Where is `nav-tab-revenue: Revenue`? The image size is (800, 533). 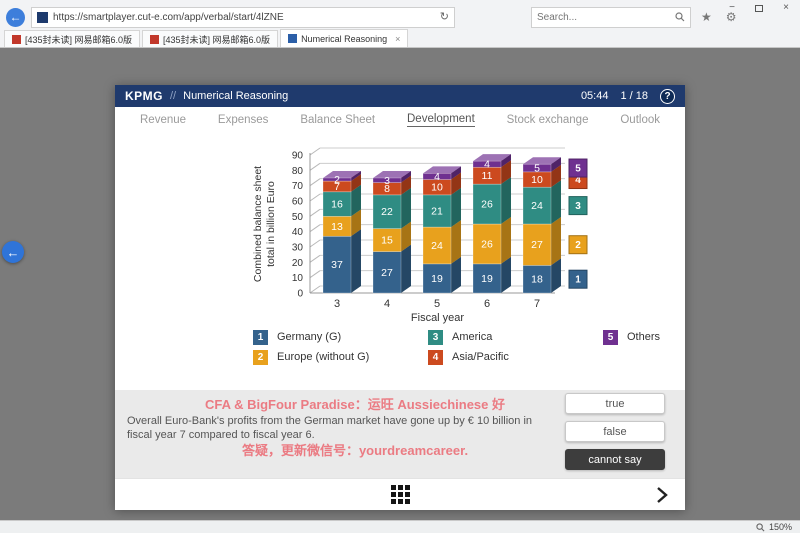
nav-tab-revenue: Revenue is located at coordinates (163, 119).